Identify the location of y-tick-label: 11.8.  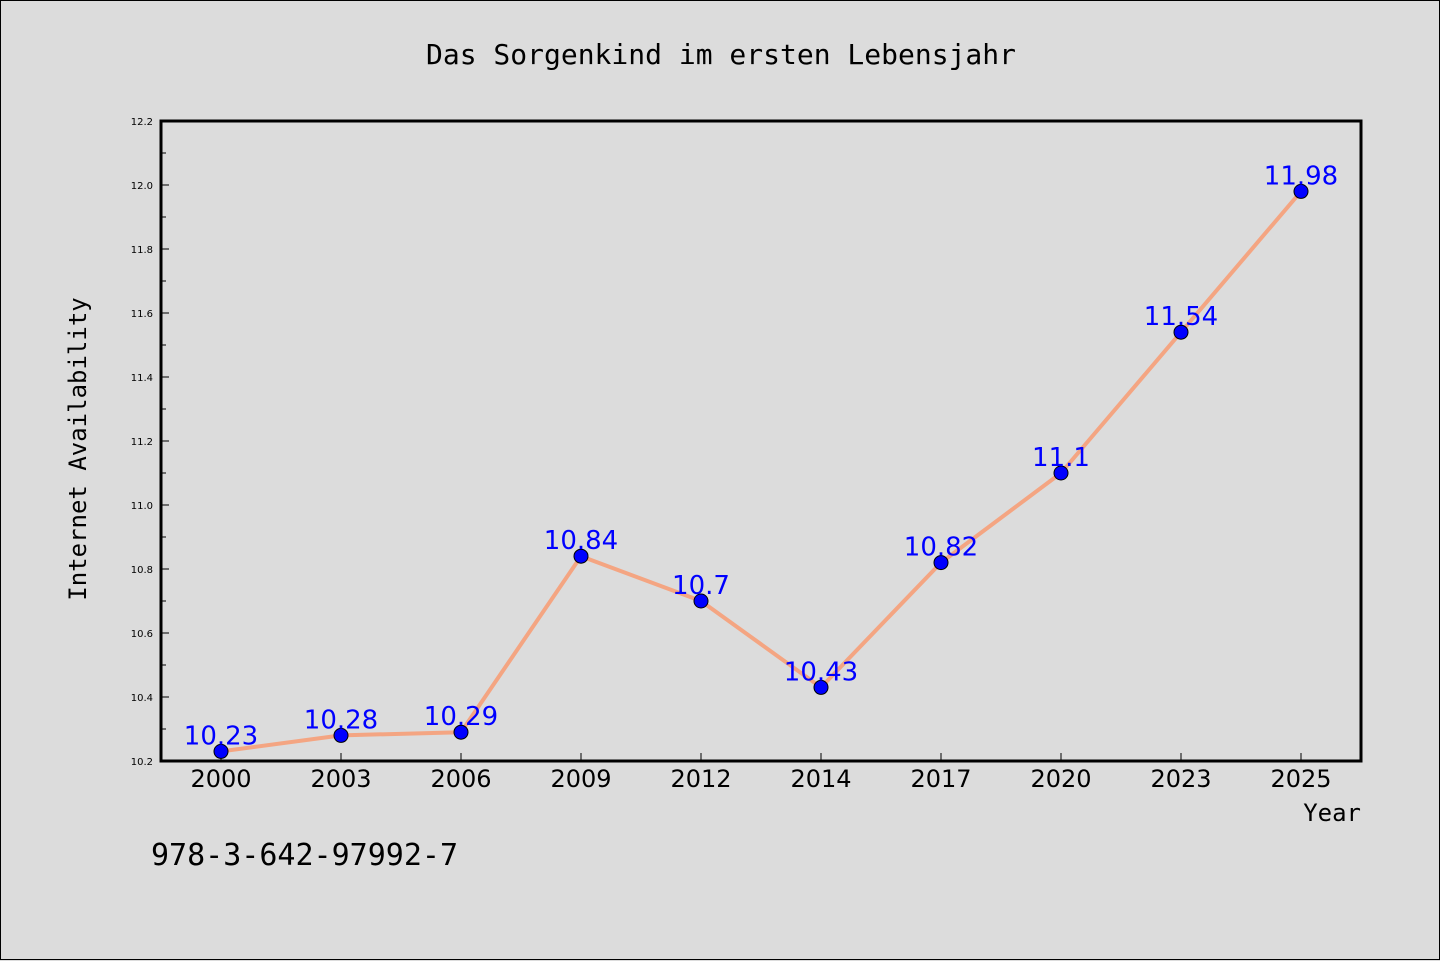
(142, 250).